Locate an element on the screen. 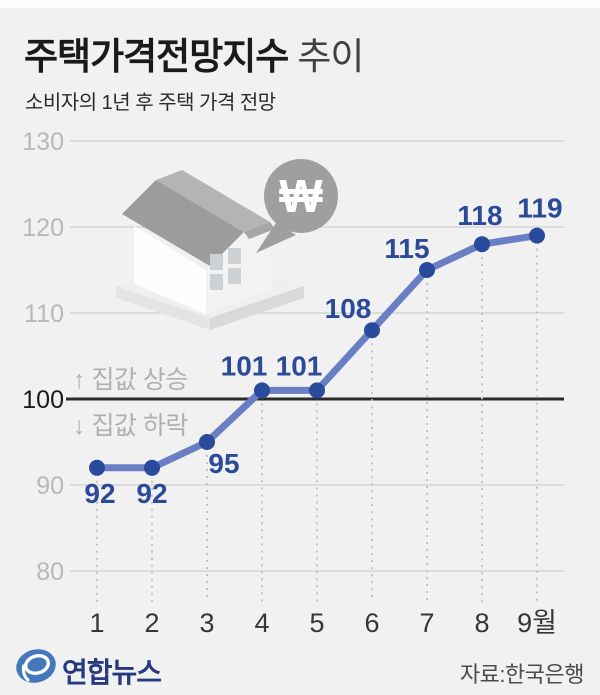  house-roof-front is located at coordinates (183, 223).